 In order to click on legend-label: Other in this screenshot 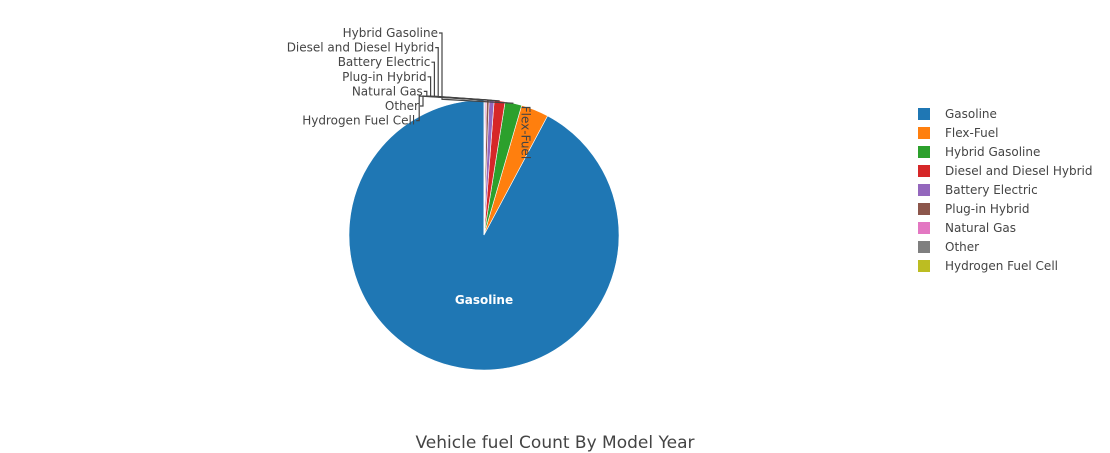, I will do `click(962, 247)`.